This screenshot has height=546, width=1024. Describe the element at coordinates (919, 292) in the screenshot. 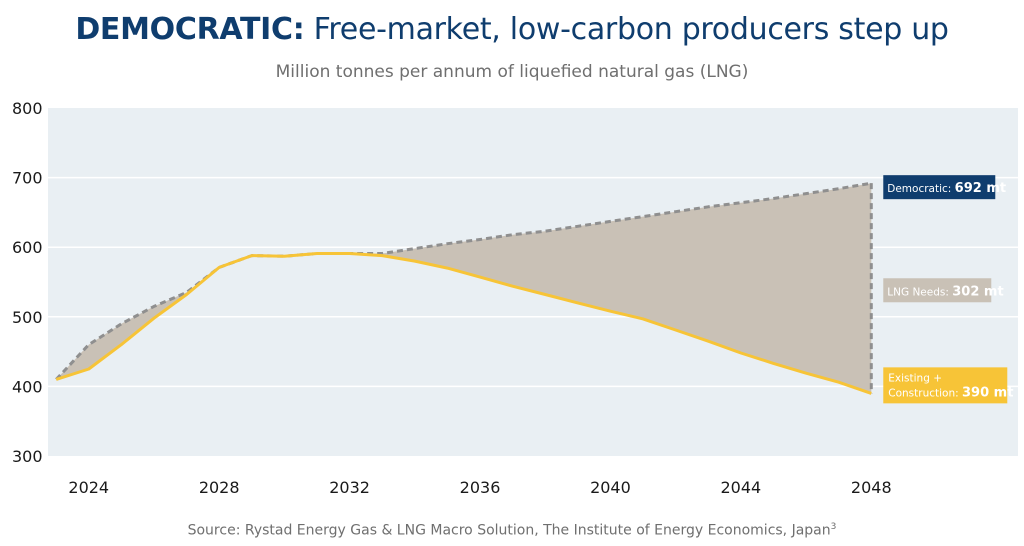

I see `lng-needs-label-prefix: LNG Needs:` at that location.